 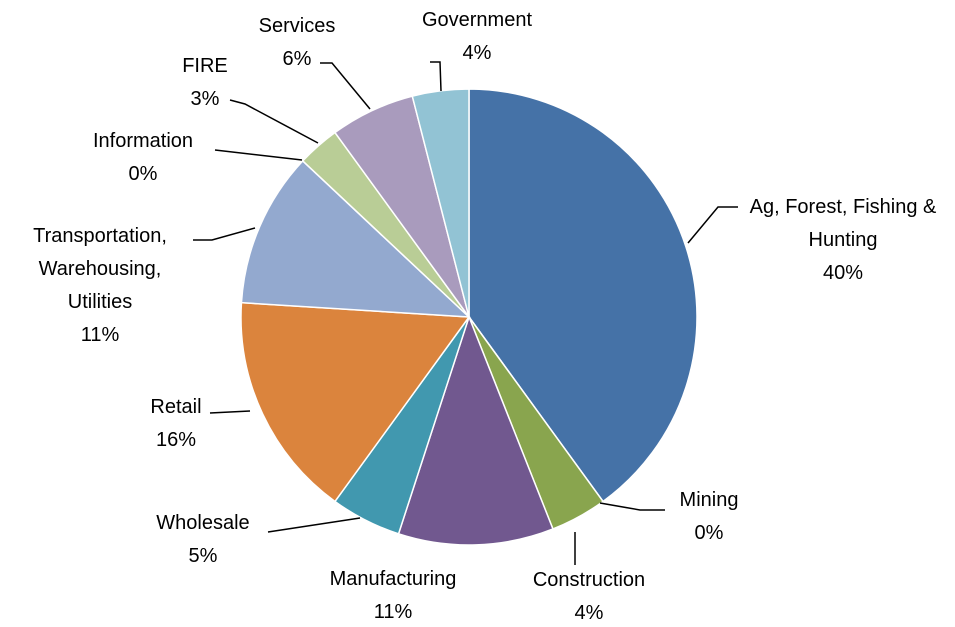 What do you see at coordinates (589, 579) in the screenshot?
I see `category-label: Construction` at bounding box center [589, 579].